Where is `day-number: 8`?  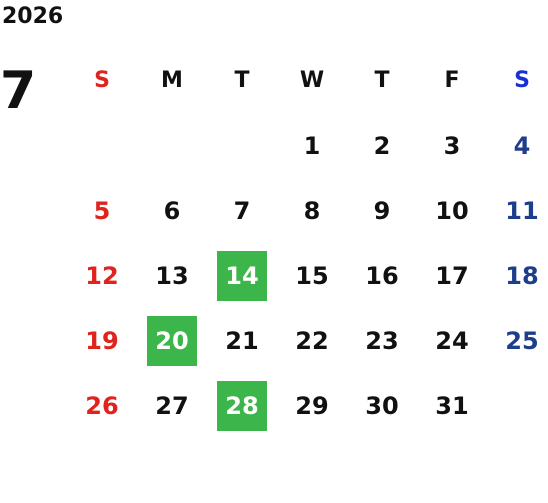 day-number: 8 is located at coordinates (312, 210).